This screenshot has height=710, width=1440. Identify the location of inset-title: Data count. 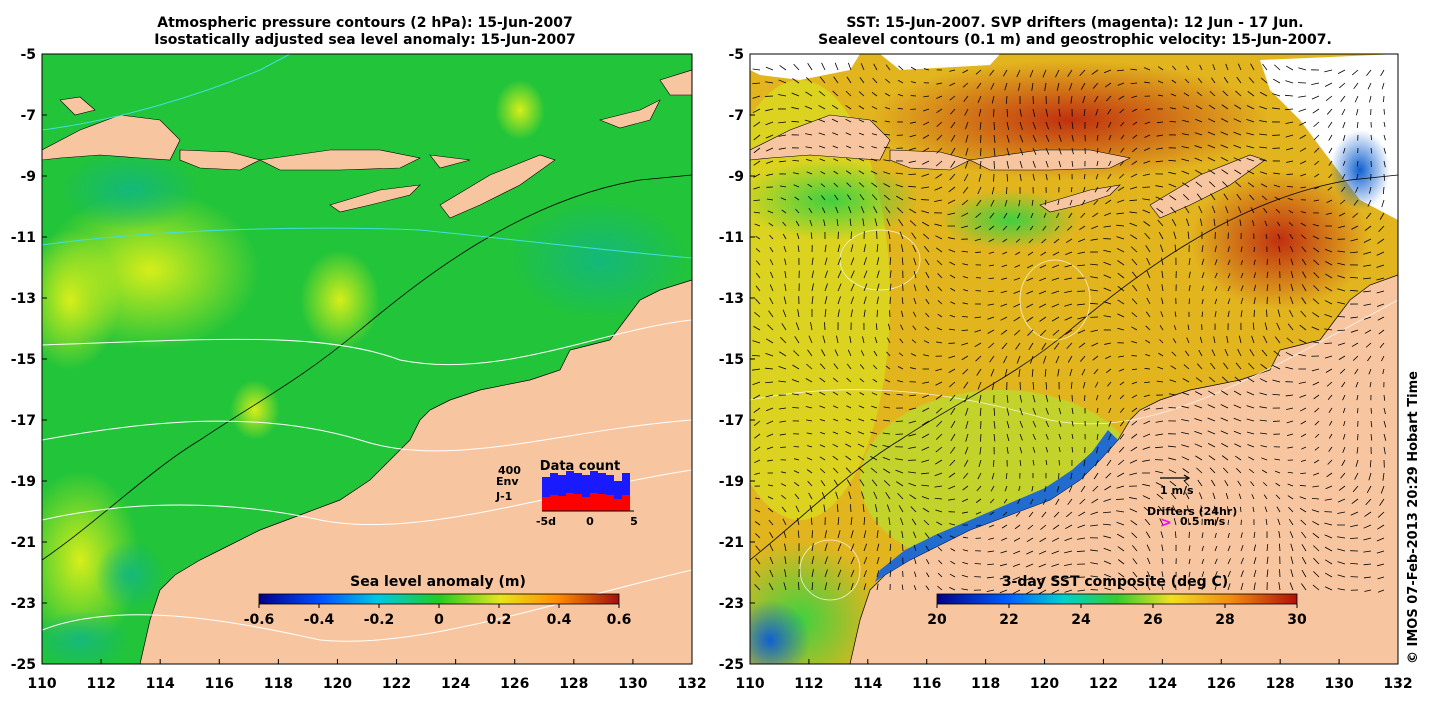
(580, 466).